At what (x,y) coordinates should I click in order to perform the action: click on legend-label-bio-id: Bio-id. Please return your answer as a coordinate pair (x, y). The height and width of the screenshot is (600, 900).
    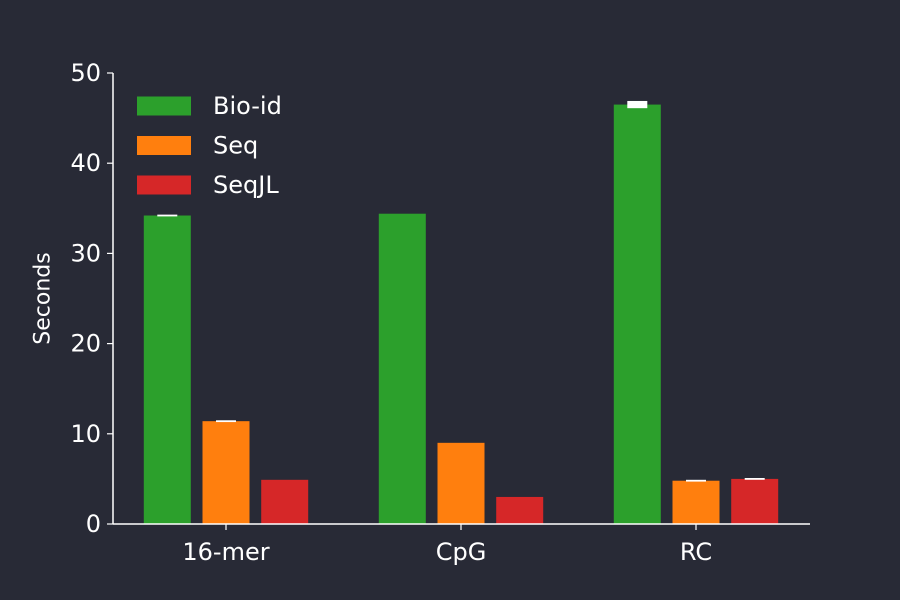
    Looking at the image, I should click on (247, 106).